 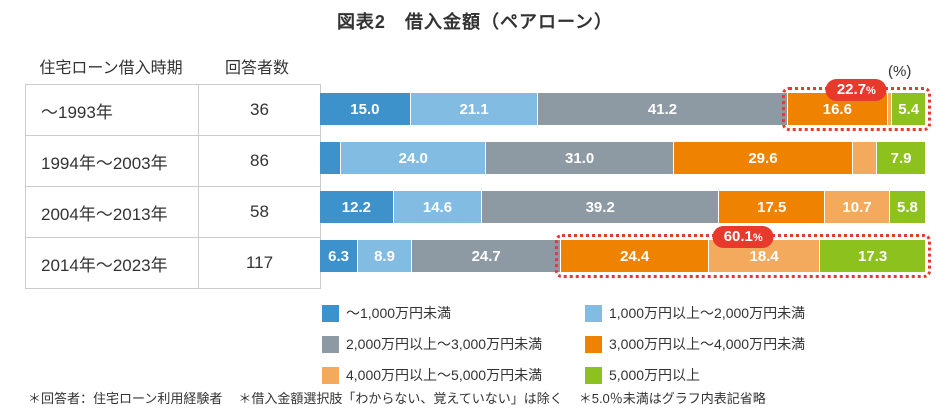 What do you see at coordinates (259, 263) in the screenshot?
I see `respondent-count-cell: 117` at bounding box center [259, 263].